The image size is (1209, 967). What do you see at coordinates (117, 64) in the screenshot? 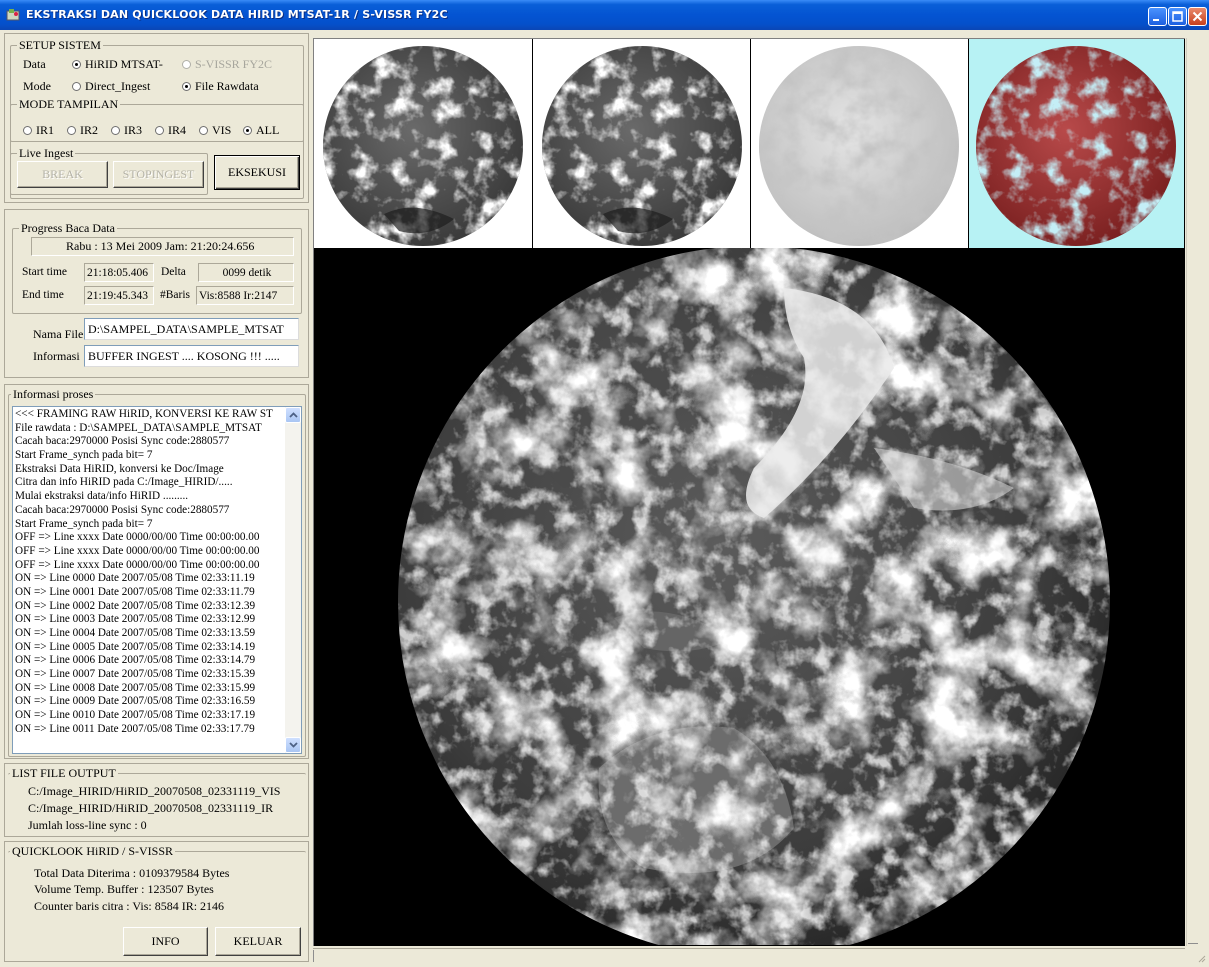
I see `radio-data-hirid: HiRID MTSAT-` at bounding box center [117, 64].